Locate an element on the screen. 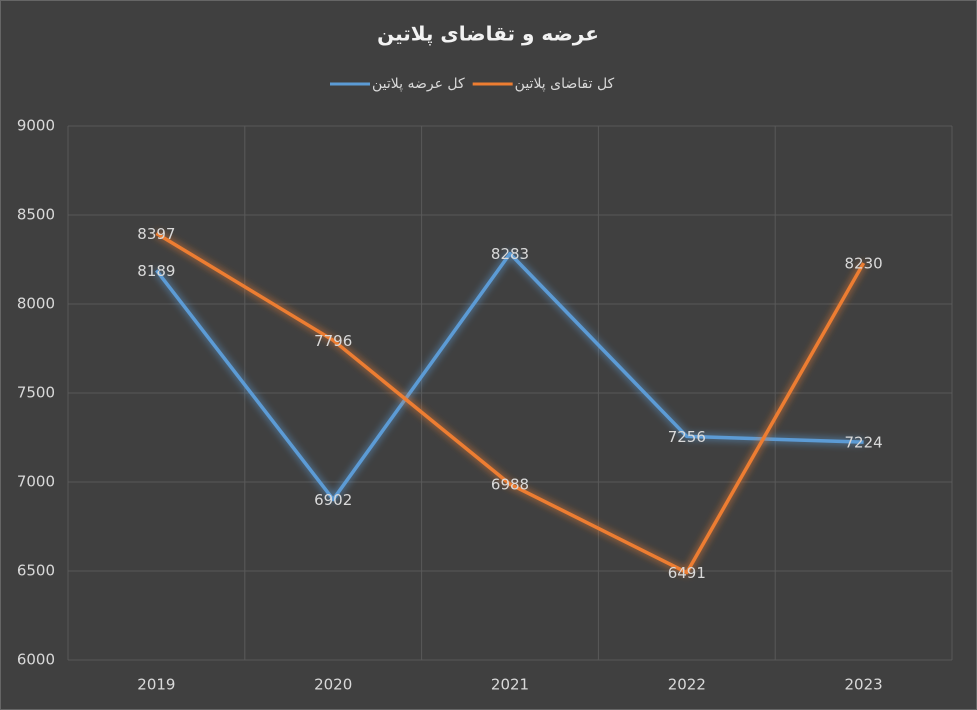 The height and width of the screenshot is (710, 977). data-label: 7224 is located at coordinates (864, 443).